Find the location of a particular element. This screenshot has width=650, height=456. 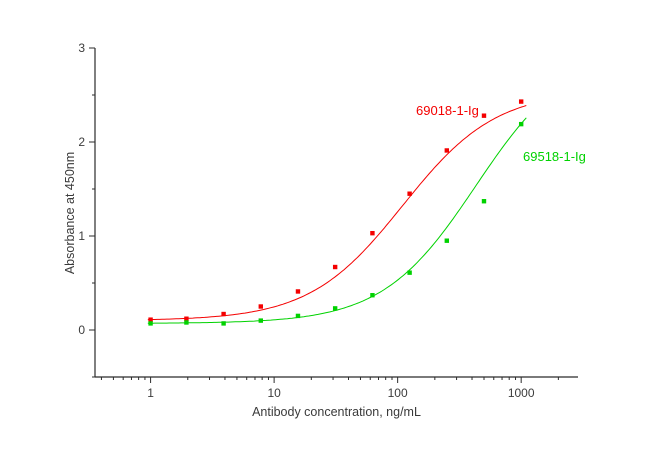

x-tick-label: 1 is located at coordinates (150, 393).